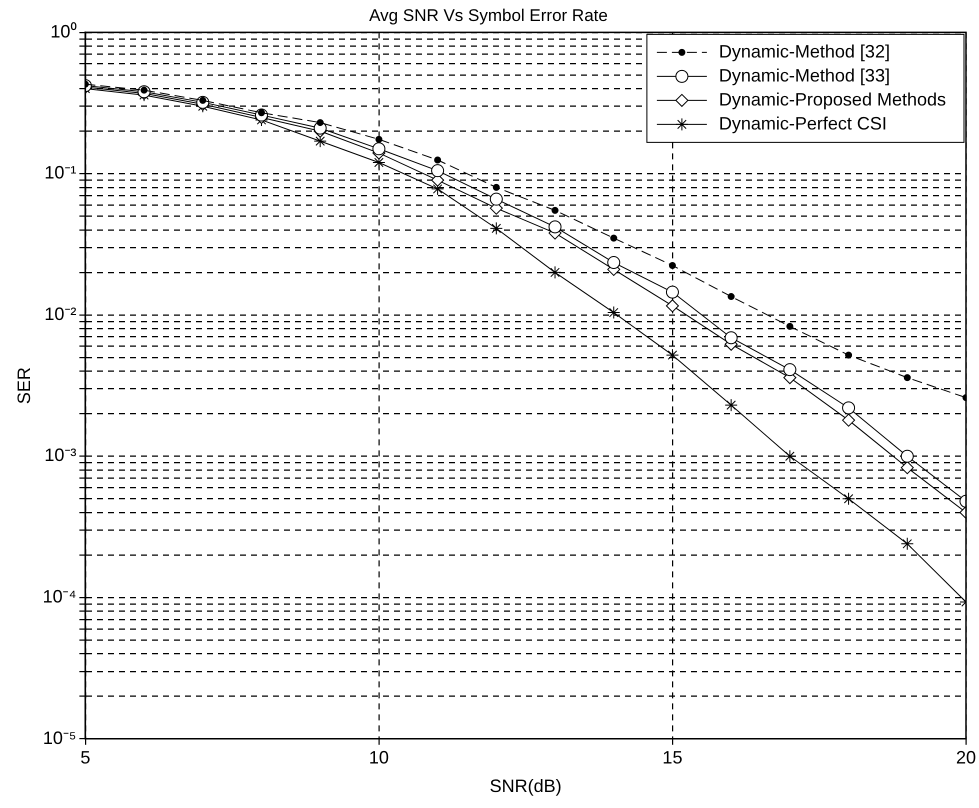  I want to click on legend-label: Dynamic-Perfect CSI, so click(802, 123).